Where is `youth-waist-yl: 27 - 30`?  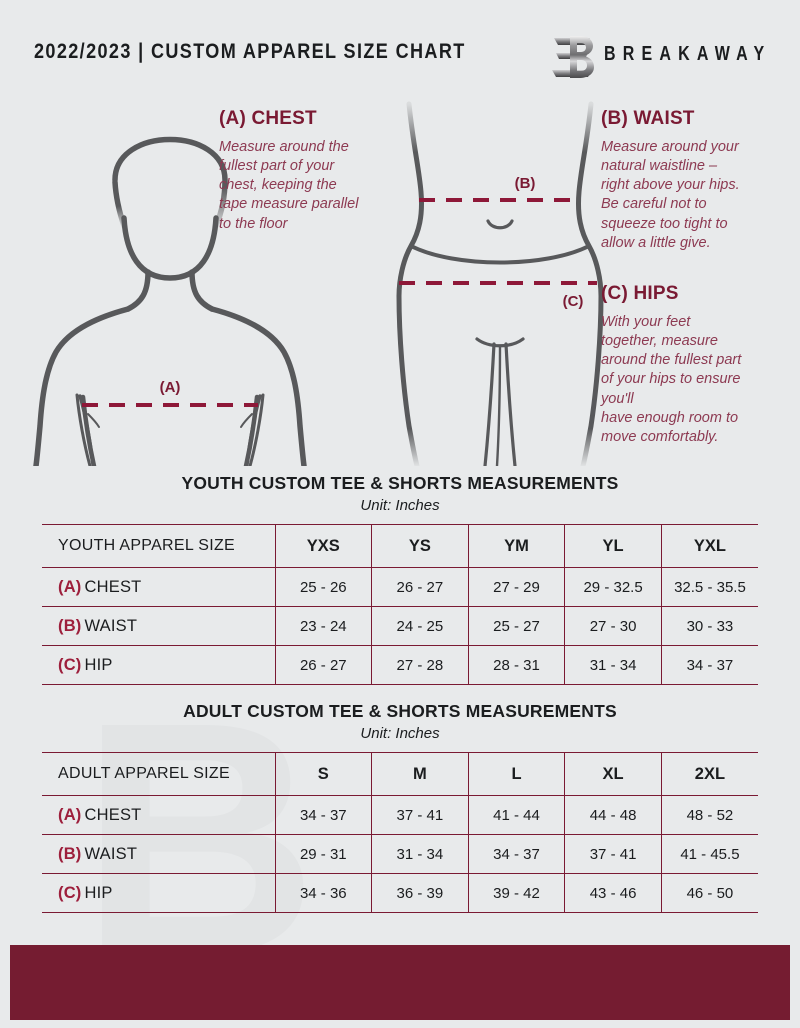
youth-waist-yl: 27 - 30 is located at coordinates (613, 626).